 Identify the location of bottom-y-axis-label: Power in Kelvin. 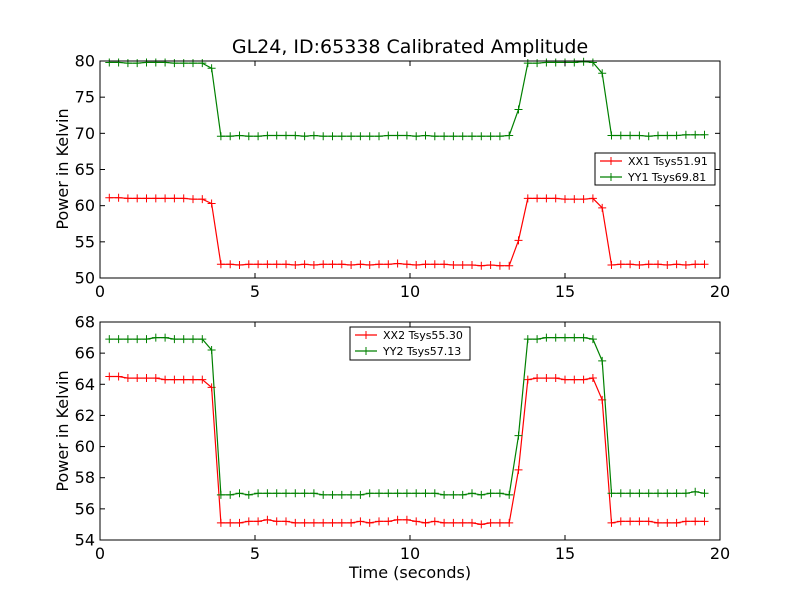
(62, 430).